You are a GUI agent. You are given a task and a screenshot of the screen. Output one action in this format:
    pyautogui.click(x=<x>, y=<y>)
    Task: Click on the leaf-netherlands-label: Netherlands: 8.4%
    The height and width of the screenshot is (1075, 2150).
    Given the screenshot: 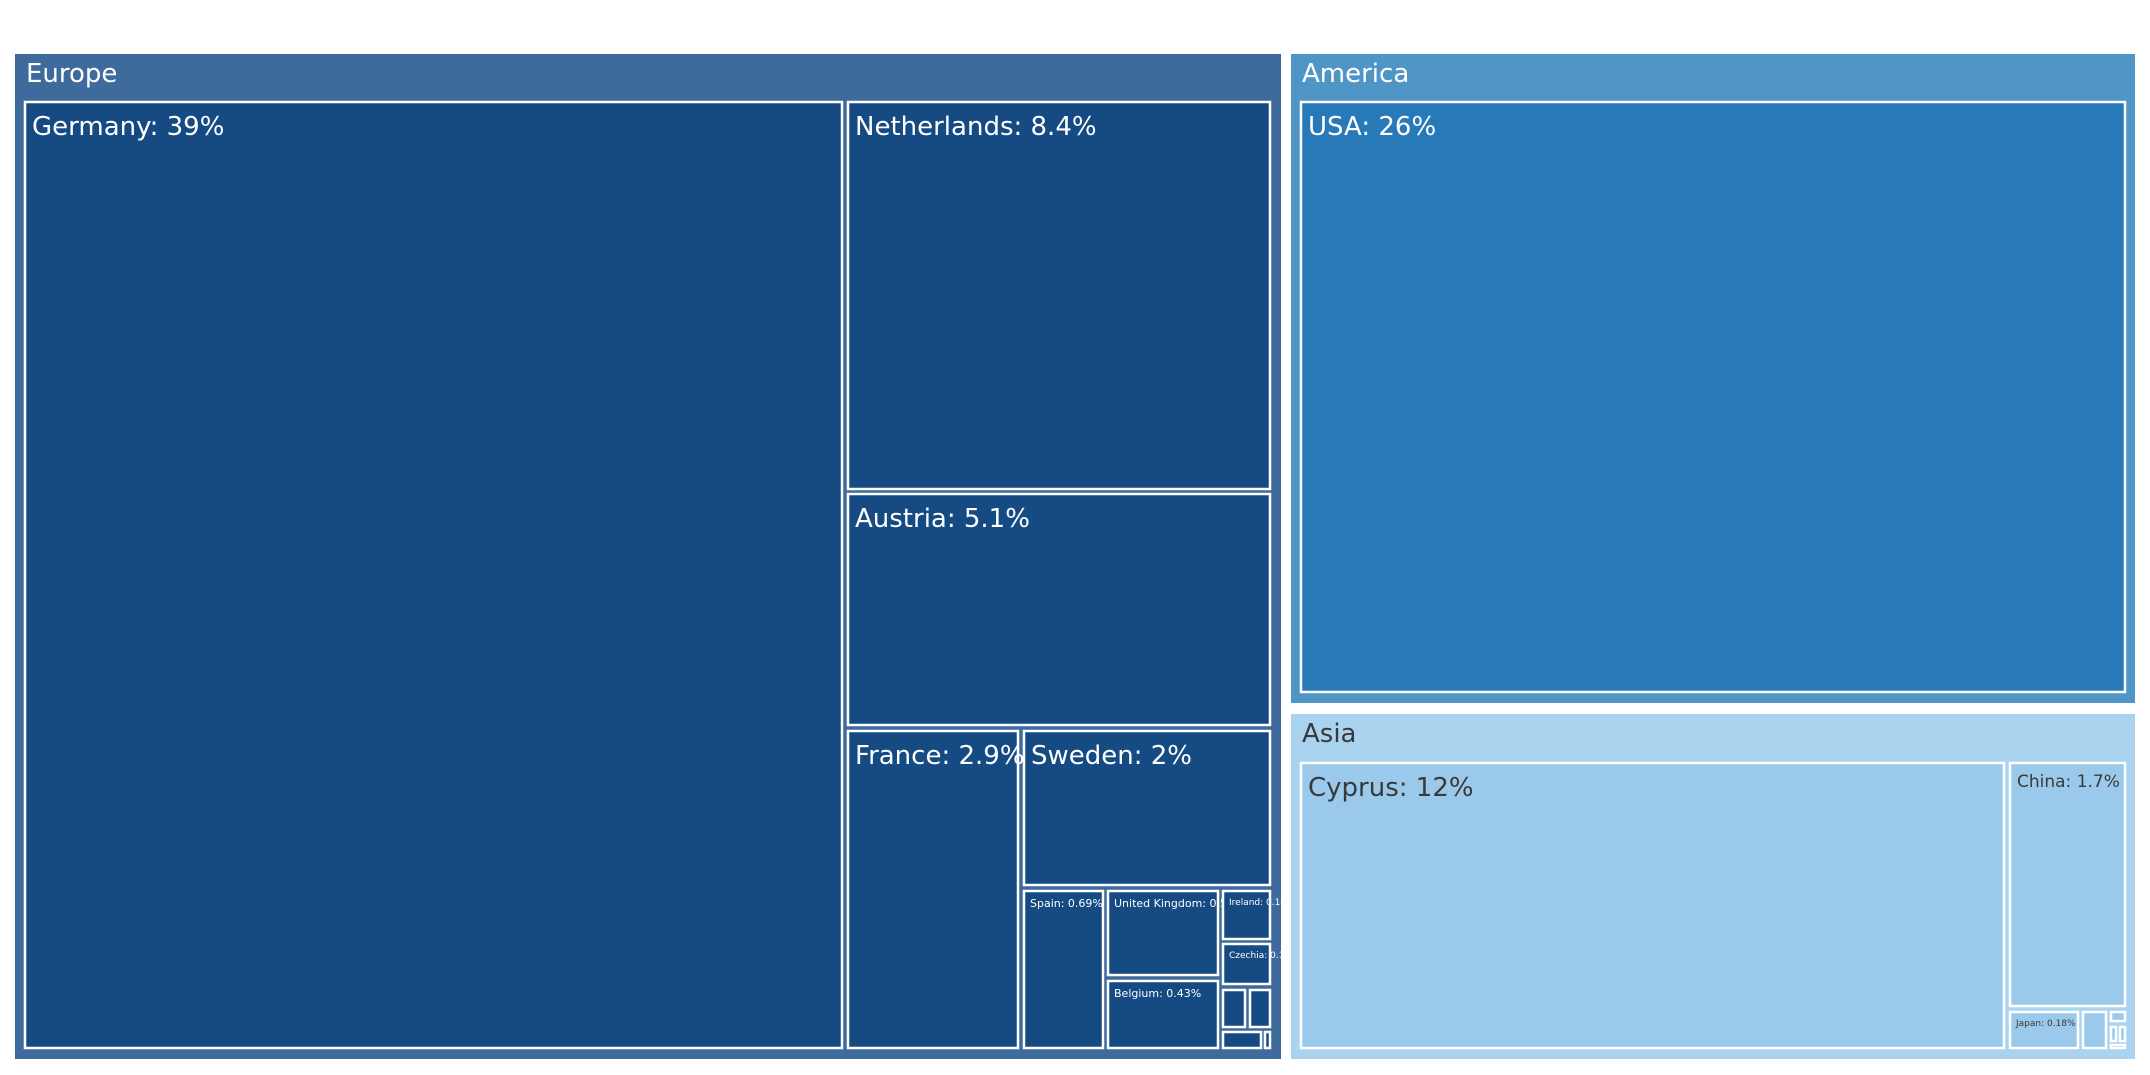 What is the action you would take?
    pyautogui.click(x=976, y=127)
    